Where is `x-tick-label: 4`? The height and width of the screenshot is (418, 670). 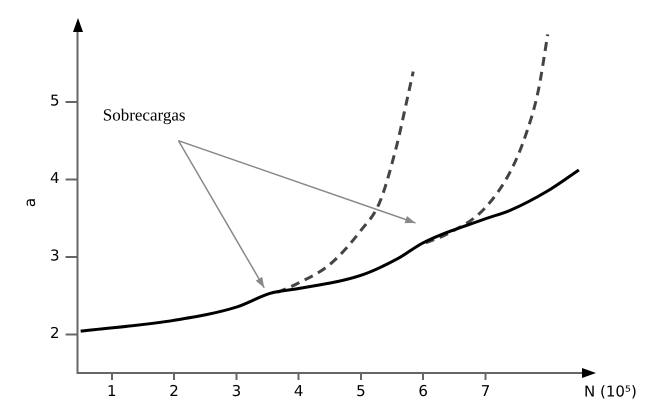
x-tick-label: 4 is located at coordinates (299, 391).